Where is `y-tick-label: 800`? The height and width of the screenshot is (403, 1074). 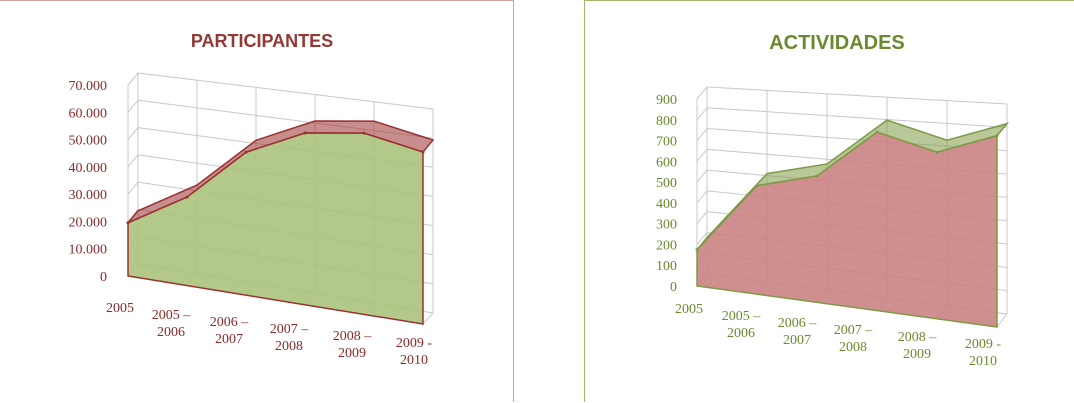 y-tick-label: 800 is located at coordinates (666, 121).